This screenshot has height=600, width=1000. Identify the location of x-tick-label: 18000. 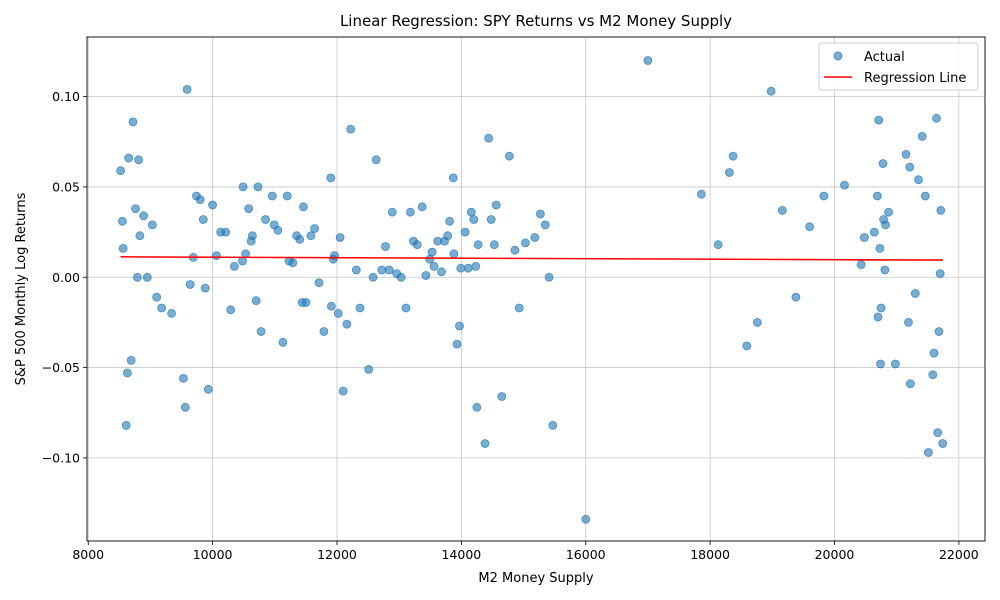
(710, 554).